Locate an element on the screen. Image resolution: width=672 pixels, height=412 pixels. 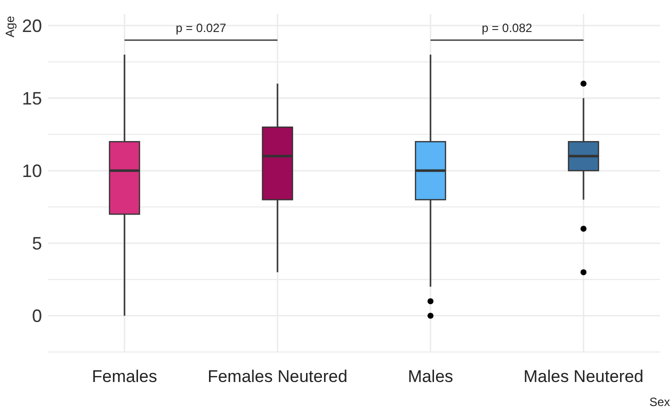
x-tick-label: Females is located at coordinates (125, 376).